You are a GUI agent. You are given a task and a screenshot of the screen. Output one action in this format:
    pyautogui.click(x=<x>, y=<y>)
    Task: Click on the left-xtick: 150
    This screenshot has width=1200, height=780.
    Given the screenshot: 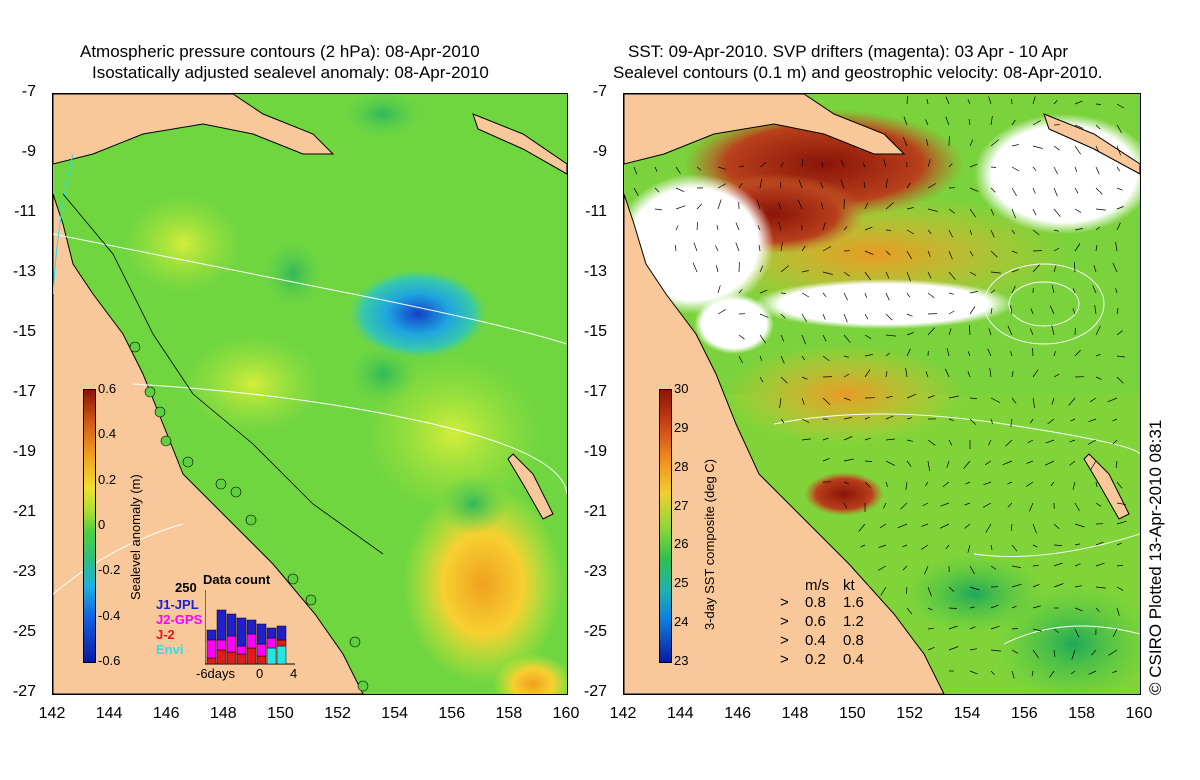 What is the action you would take?
    pyautogui.click(x=280, y=713)
    